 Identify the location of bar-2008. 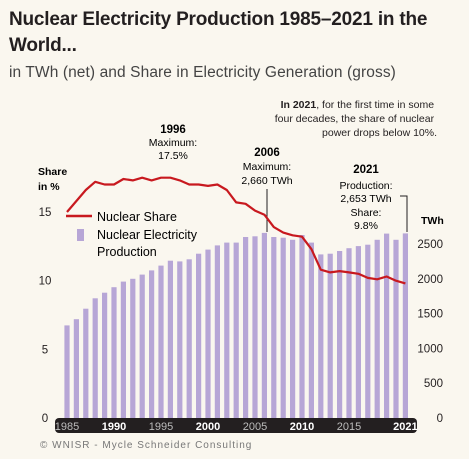
(283, 327).